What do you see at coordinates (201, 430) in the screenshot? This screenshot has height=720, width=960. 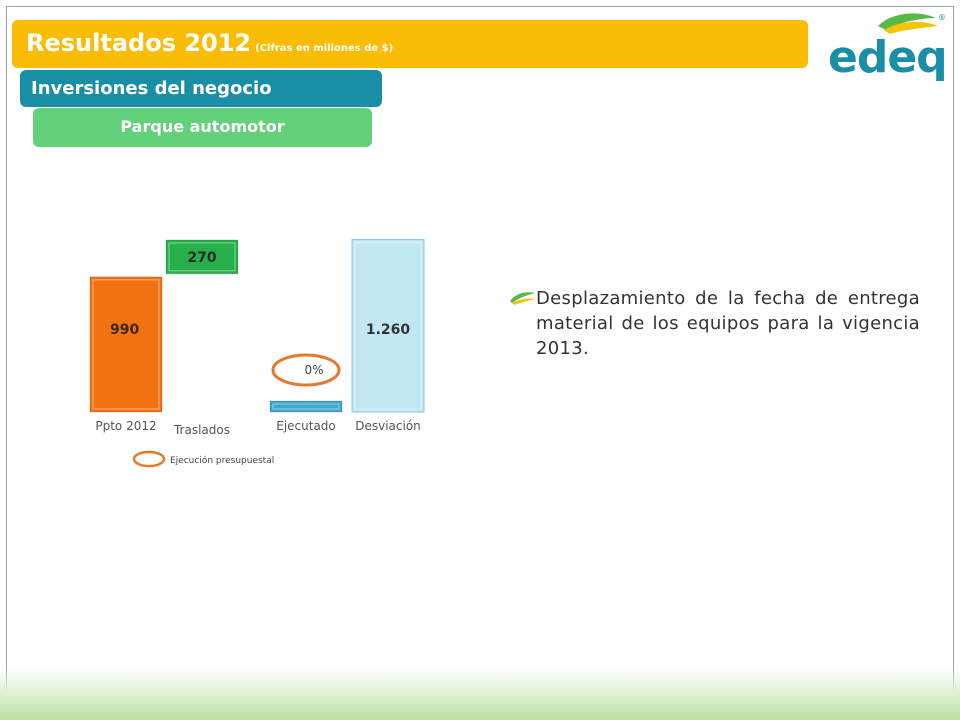 I see `category-label-1: Traslados` at bounding box center [201, 430].